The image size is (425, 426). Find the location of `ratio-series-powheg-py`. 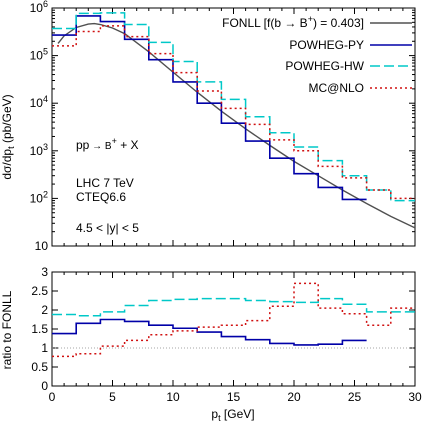

ratio-series-powheg-py is located at coordinates (209, 332).